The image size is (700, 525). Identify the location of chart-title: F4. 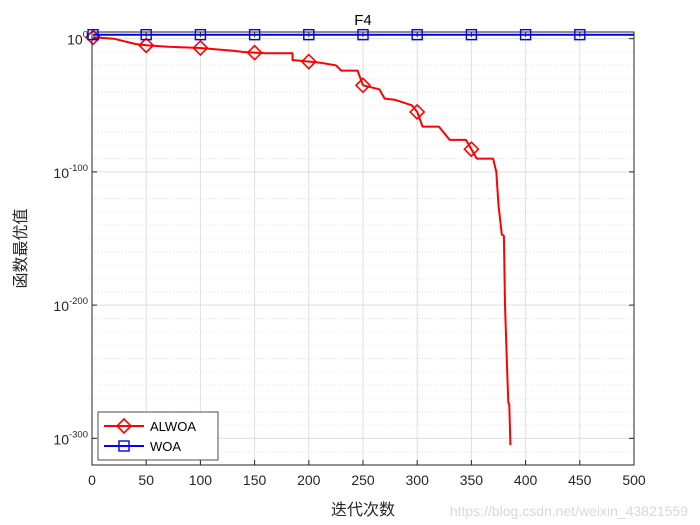
(363, 20).